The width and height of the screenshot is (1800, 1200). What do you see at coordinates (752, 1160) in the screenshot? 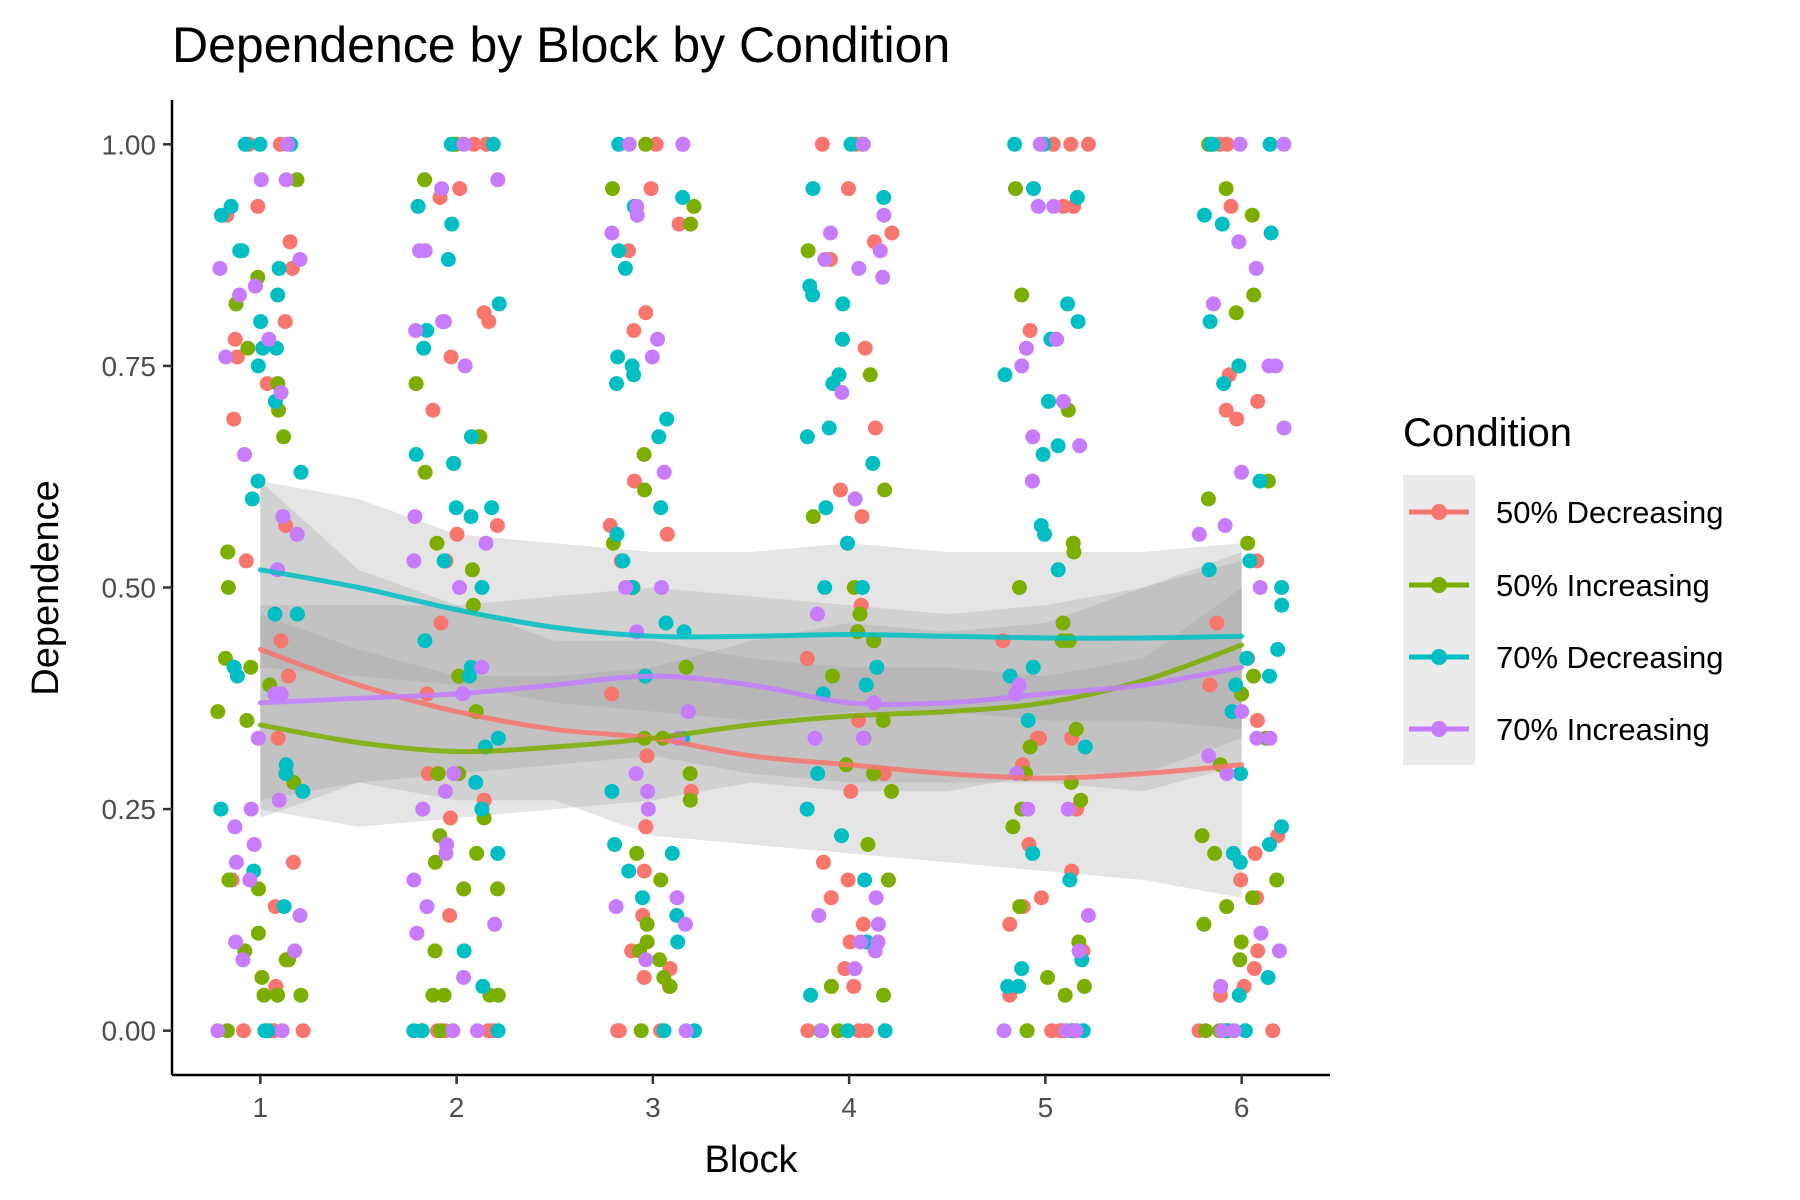
I see `x-axis-title: Block` at bounding box center [752, 1160].